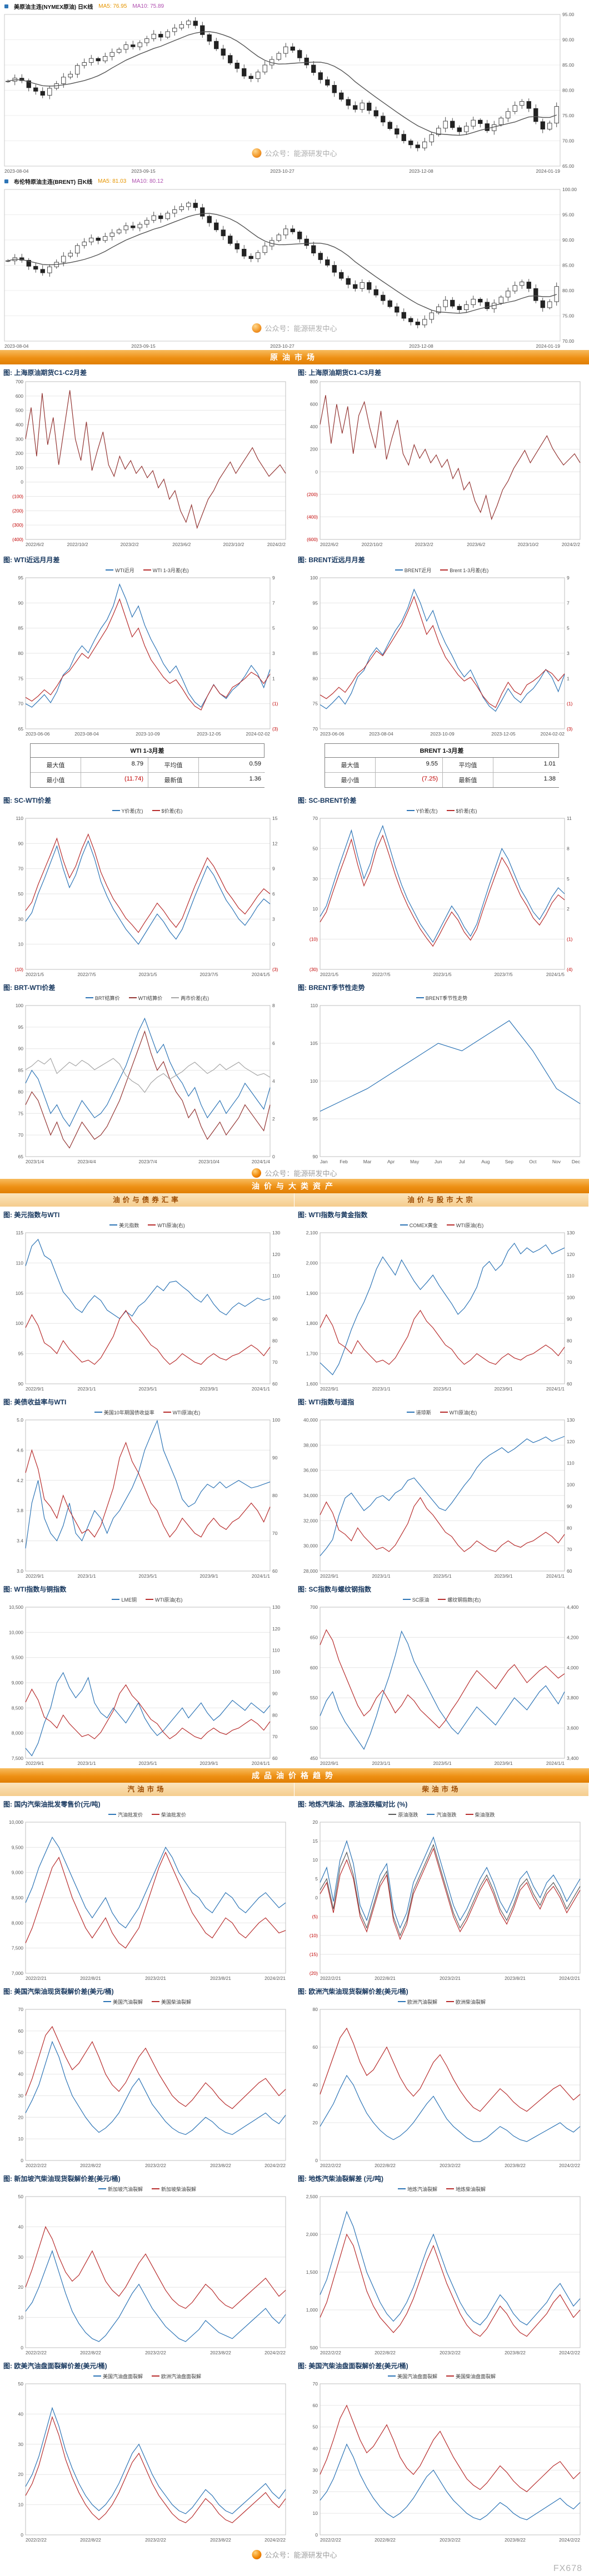 The width and height of the screenshot is (589, 2576). What do you see at coordinates (315, 2047) in the screenshot?
I see `svg-text: 60` at bounding box center [315, 2047].